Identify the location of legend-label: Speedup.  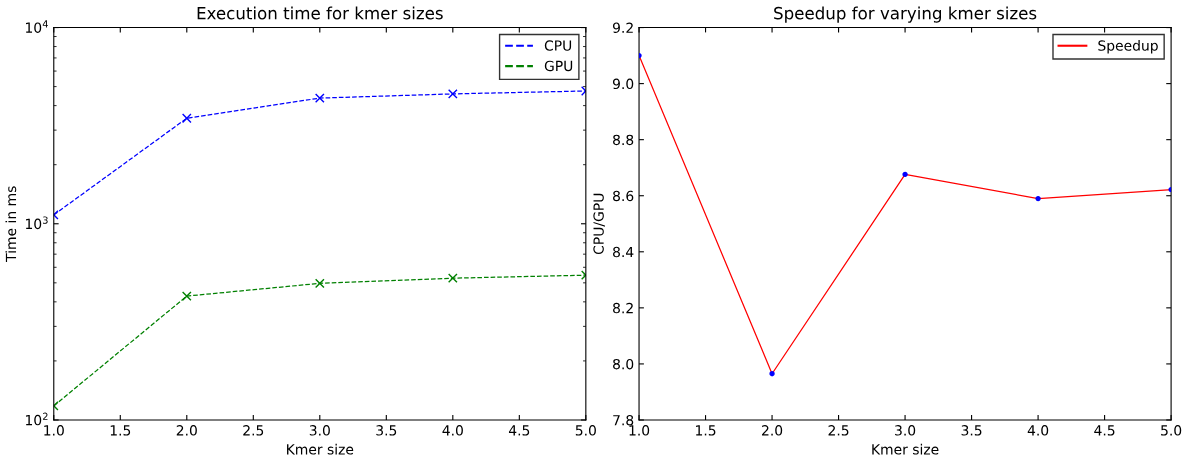
(1128, 47).